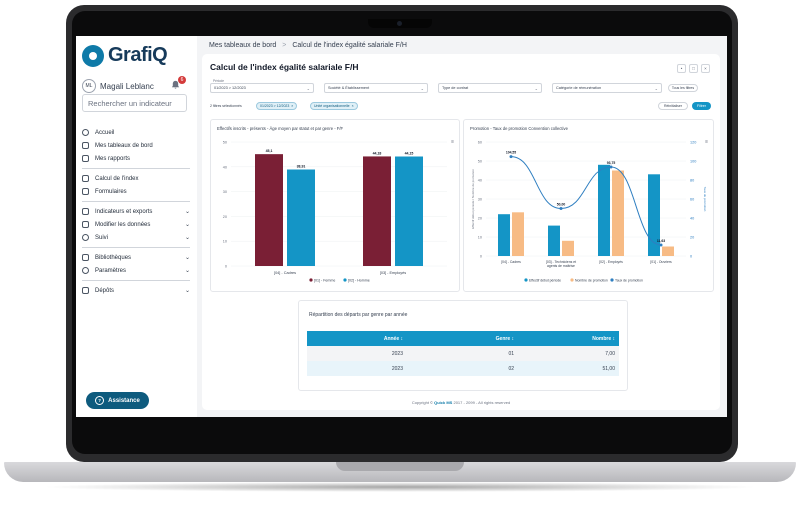  I want to click on follow-icon, so click(85, 237).